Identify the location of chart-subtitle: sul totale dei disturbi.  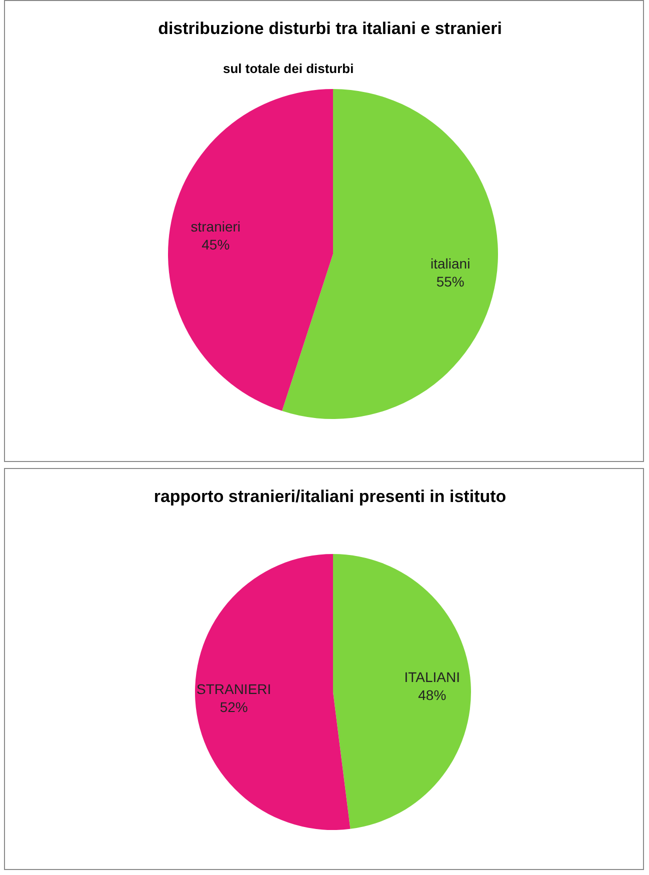
(288, 68).